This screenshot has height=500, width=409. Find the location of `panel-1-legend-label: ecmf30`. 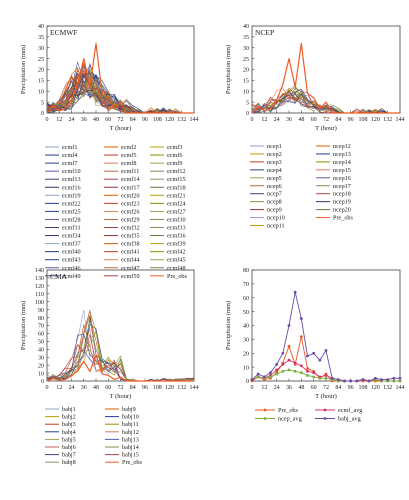

panel-1-legend-label: ecmf30 is located at coordinates (176, 219).